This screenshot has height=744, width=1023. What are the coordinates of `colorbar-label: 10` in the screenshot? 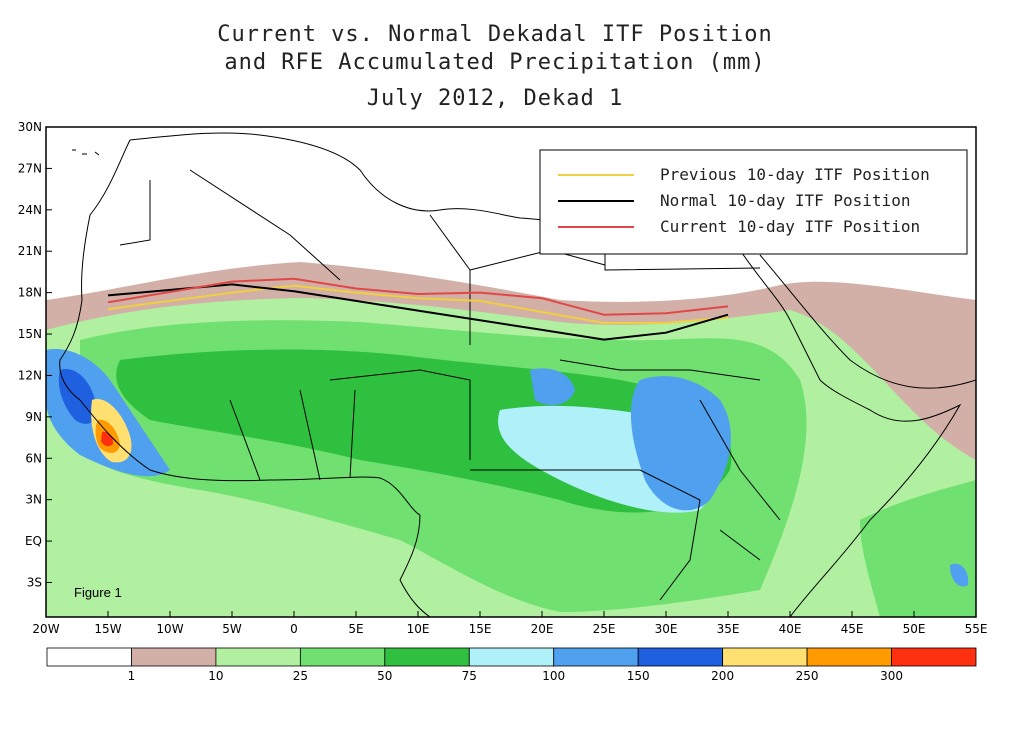 It's located at (215, 676).